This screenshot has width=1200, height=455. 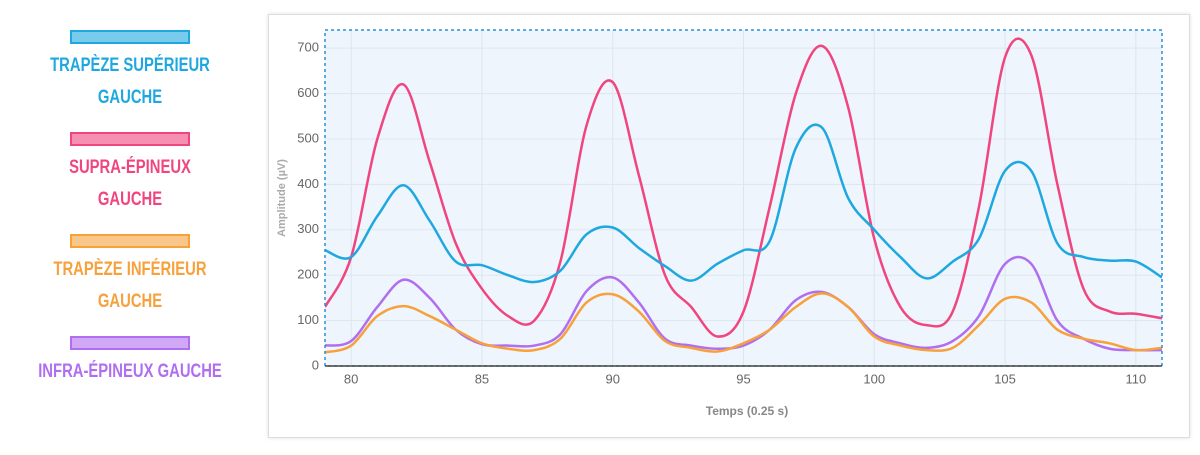 I want to click on x-tick-label: 95, so click(x=743, y=378).